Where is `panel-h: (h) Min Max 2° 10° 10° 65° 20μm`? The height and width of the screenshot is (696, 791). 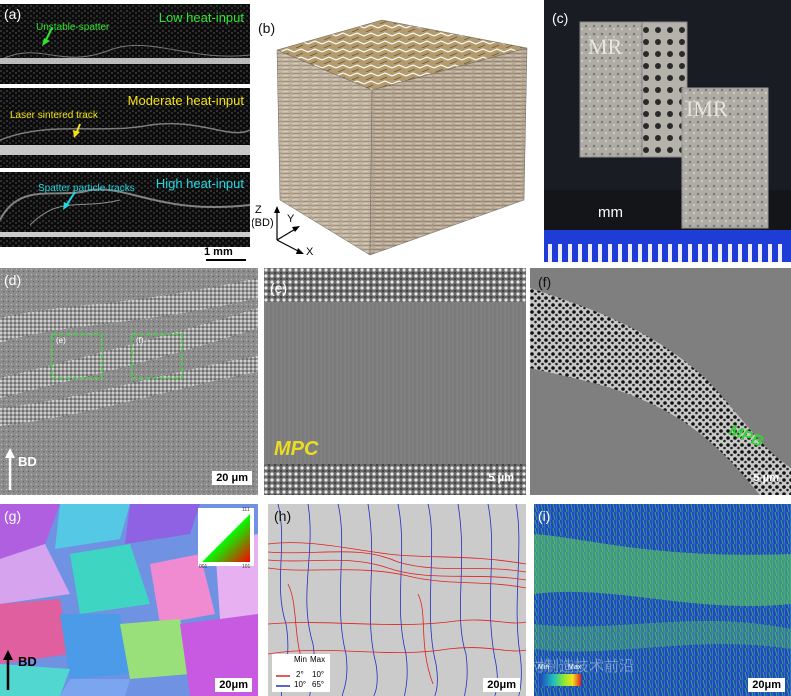 panel-h: (h) Min Max 2° 10° 10° 65° 20μm is located at coordinates (397, 600).